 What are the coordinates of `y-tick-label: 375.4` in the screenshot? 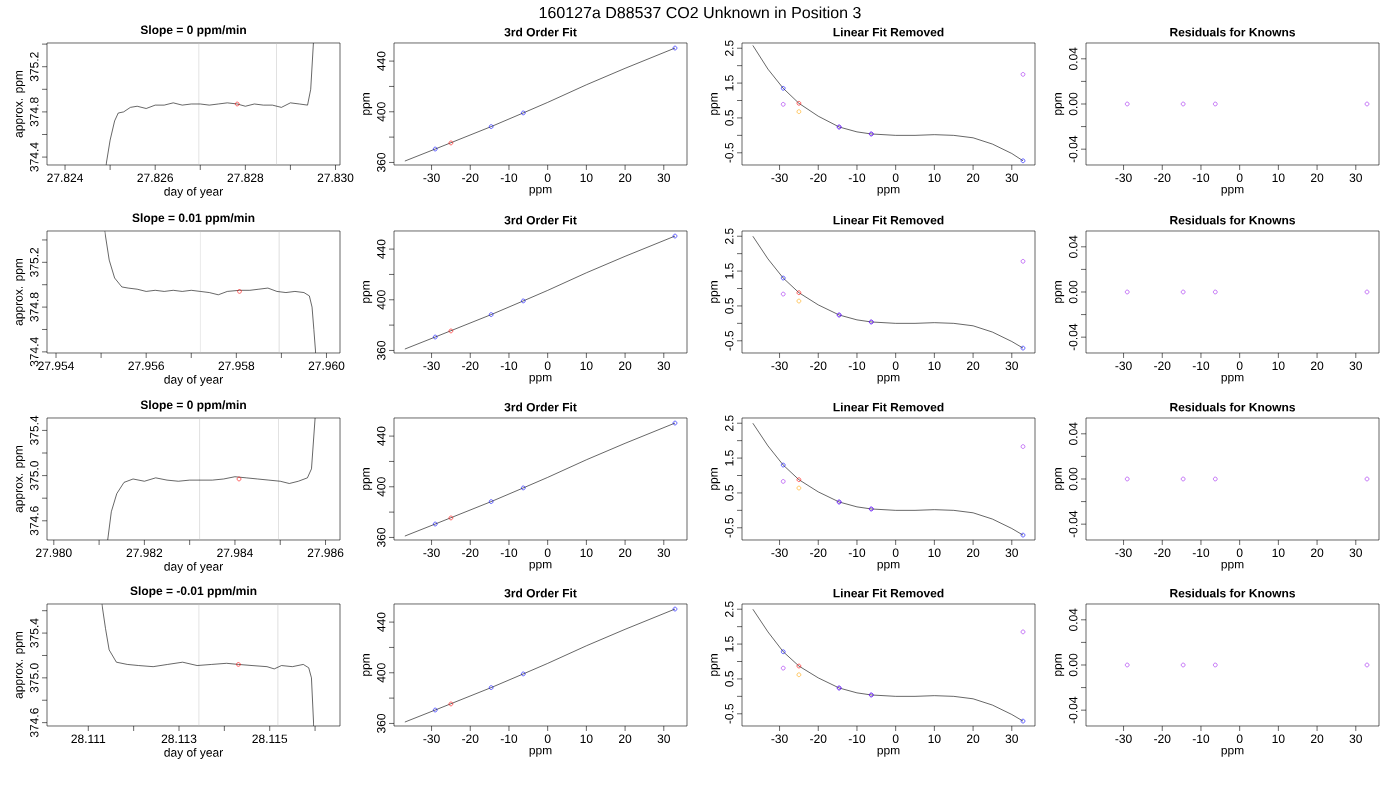 It's located at (34, 430).